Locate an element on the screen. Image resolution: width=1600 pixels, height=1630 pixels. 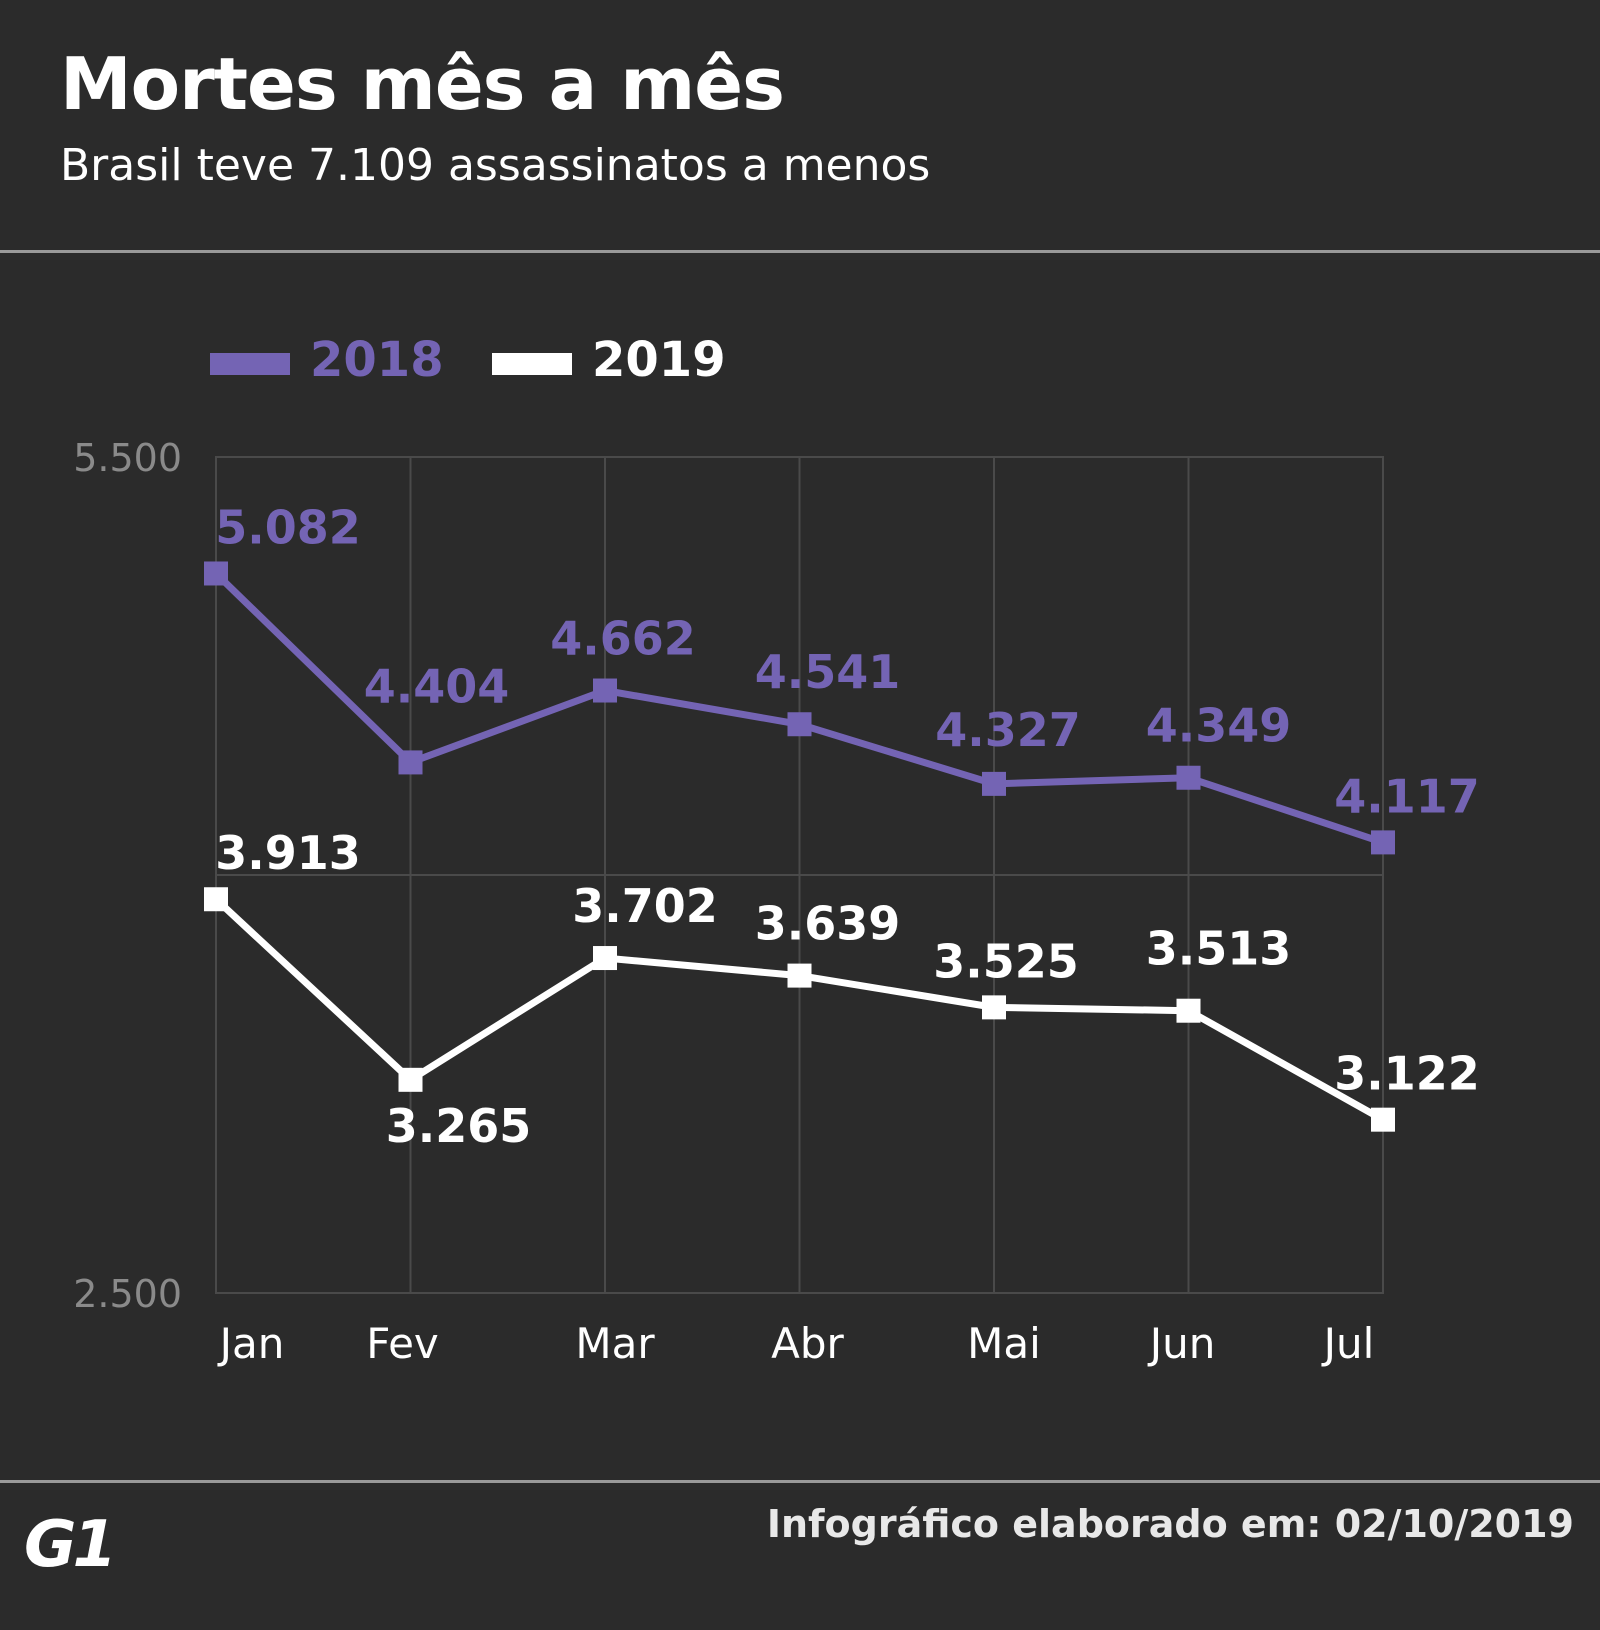
data-label-2019: 3.913 is located at coordinates (288, 853).